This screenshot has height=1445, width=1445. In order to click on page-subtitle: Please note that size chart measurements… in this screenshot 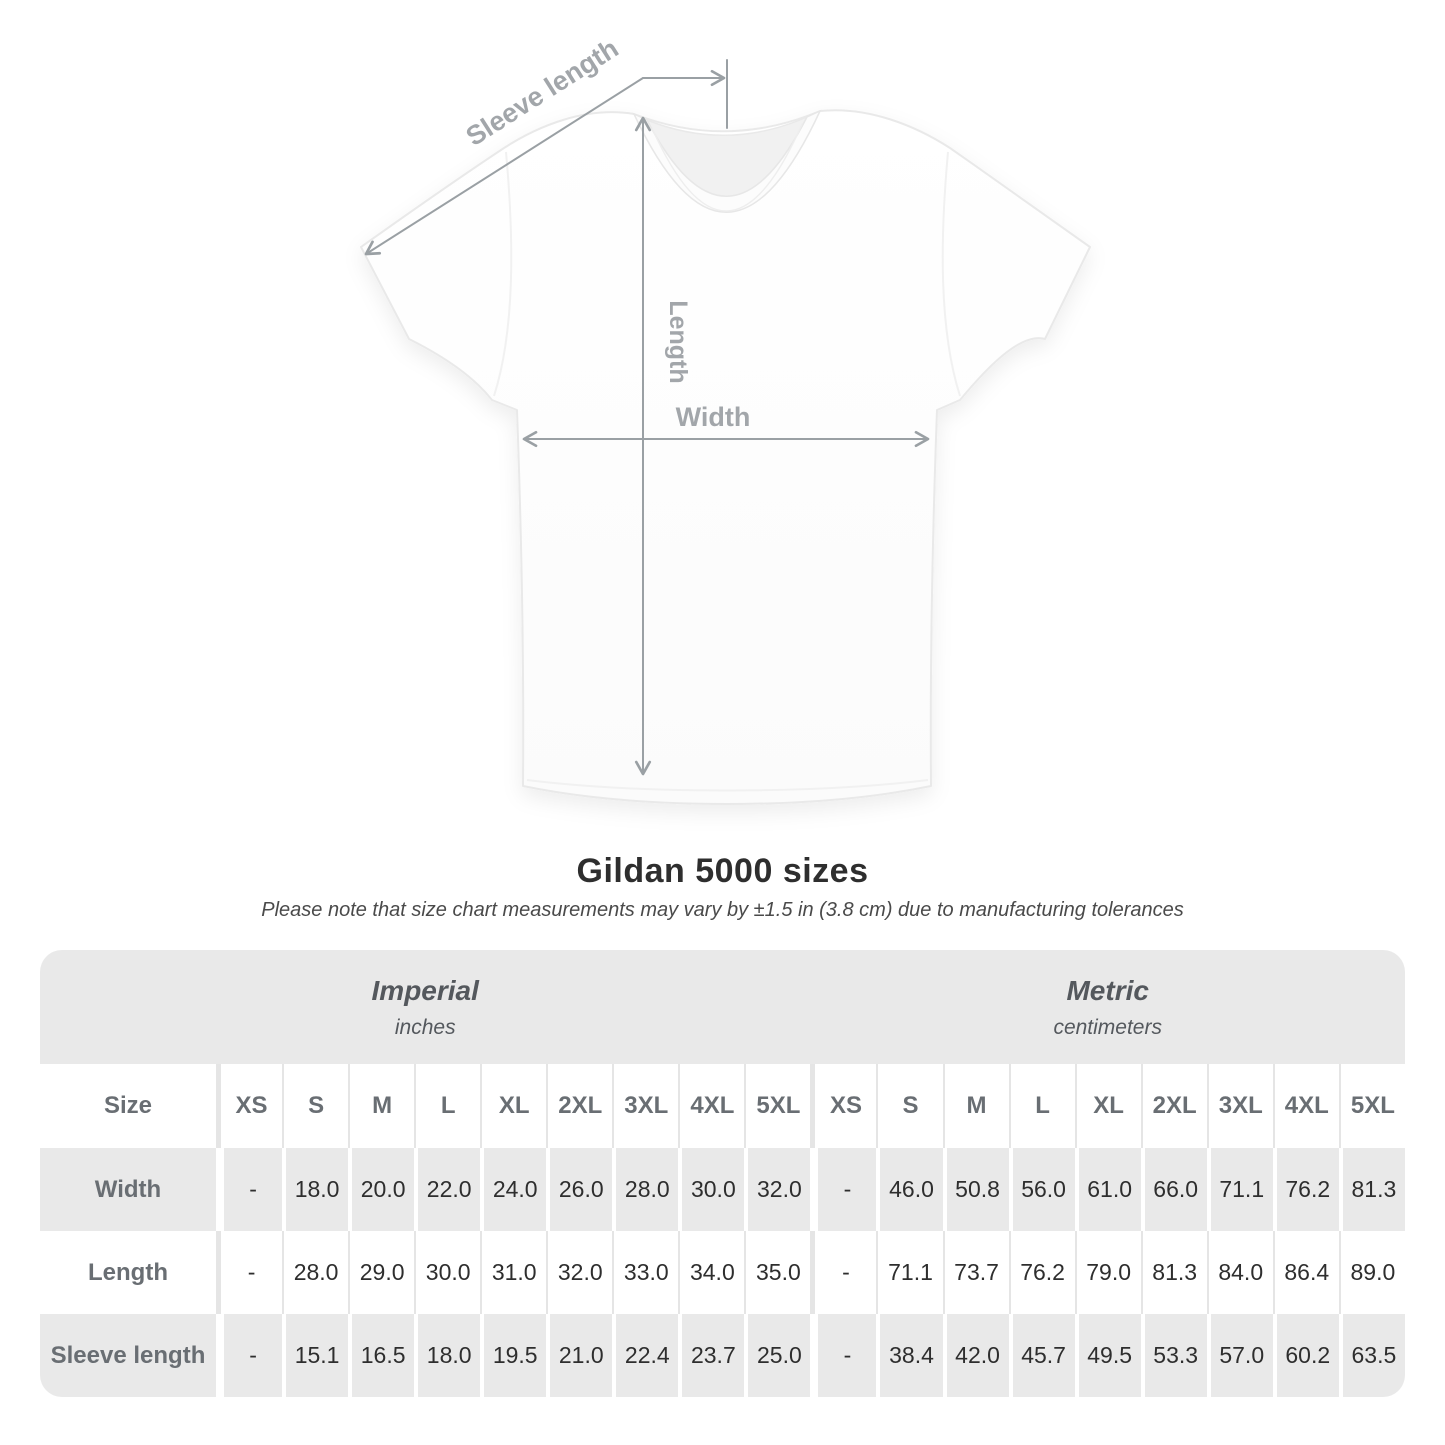, I will do `click(722, 910)`.